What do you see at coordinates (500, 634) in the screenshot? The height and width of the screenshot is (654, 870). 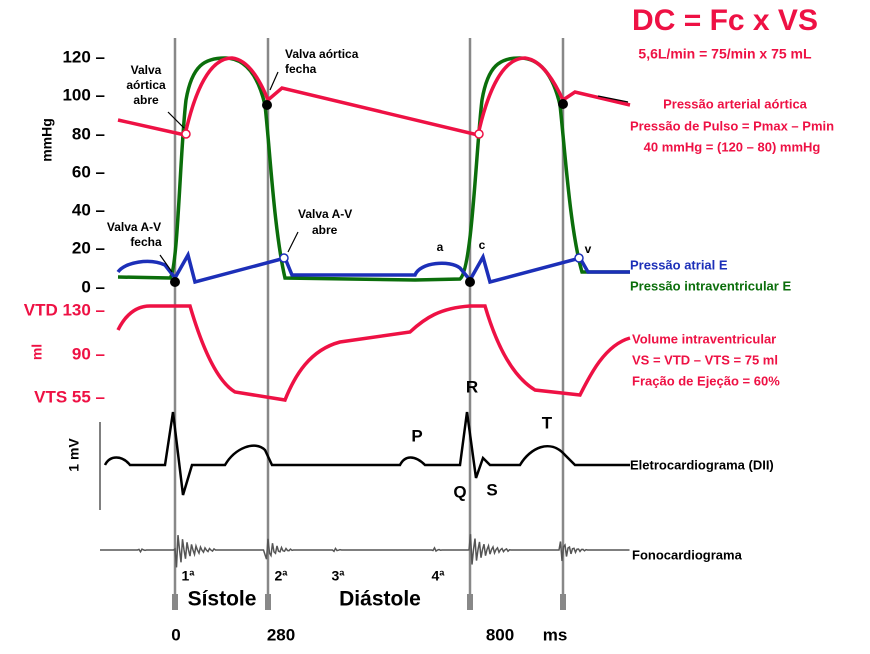 I see `time-label: 800` at bounding box center [500, 634].